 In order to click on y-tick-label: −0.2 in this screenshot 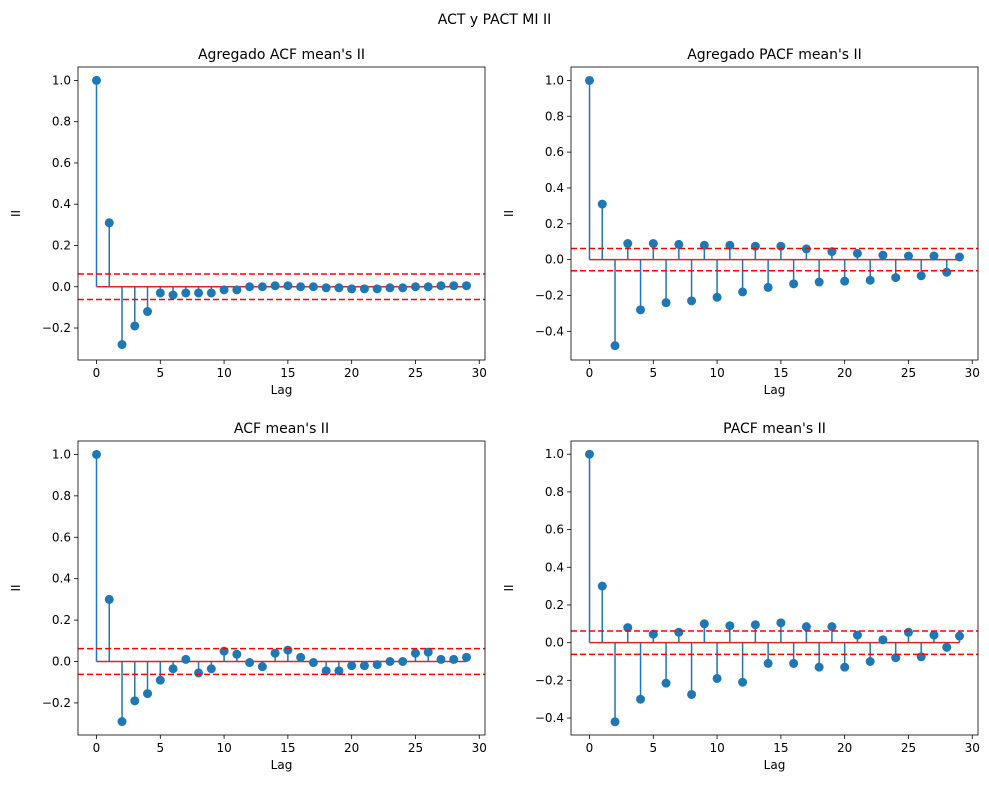, I will do `click(549, 680)`.